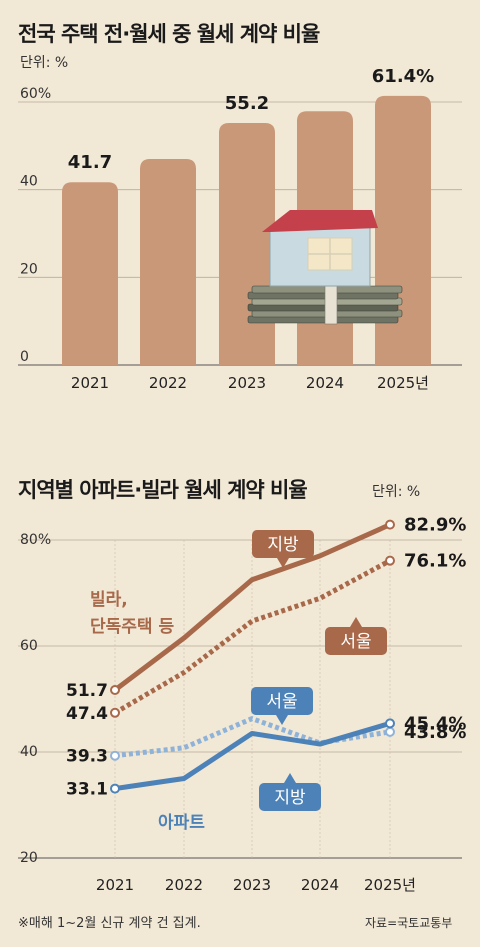 The height and width of the screenshot is (947, 480). Describe the element at coordinates (109, 600) in the screenshot. I see `villa-group-label: 빌라,` at that location.